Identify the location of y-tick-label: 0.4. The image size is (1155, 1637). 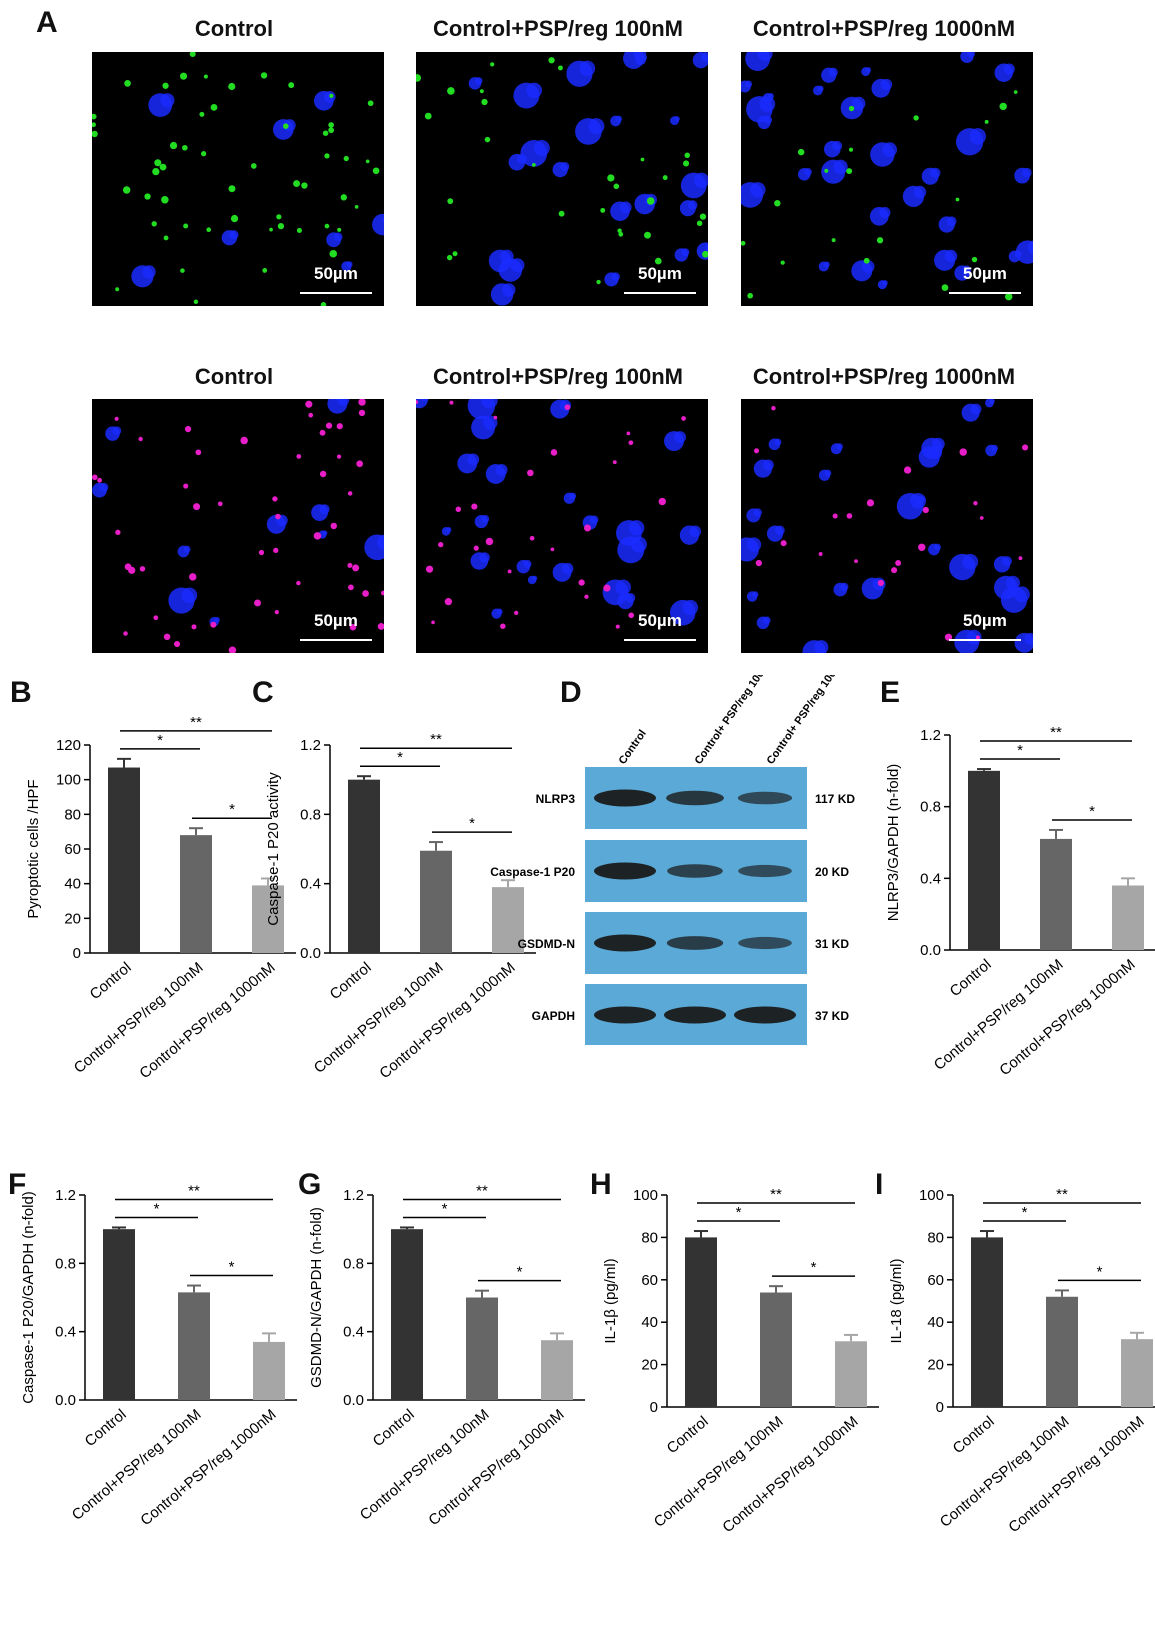
(353, 1332).